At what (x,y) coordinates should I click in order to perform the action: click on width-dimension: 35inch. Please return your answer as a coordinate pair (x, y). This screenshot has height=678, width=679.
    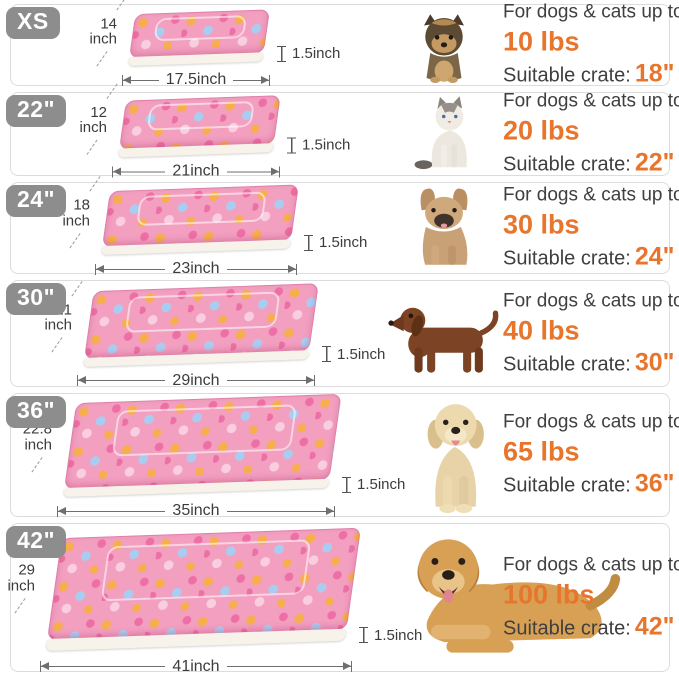
    Looking at the image, I should click on (196, 511).